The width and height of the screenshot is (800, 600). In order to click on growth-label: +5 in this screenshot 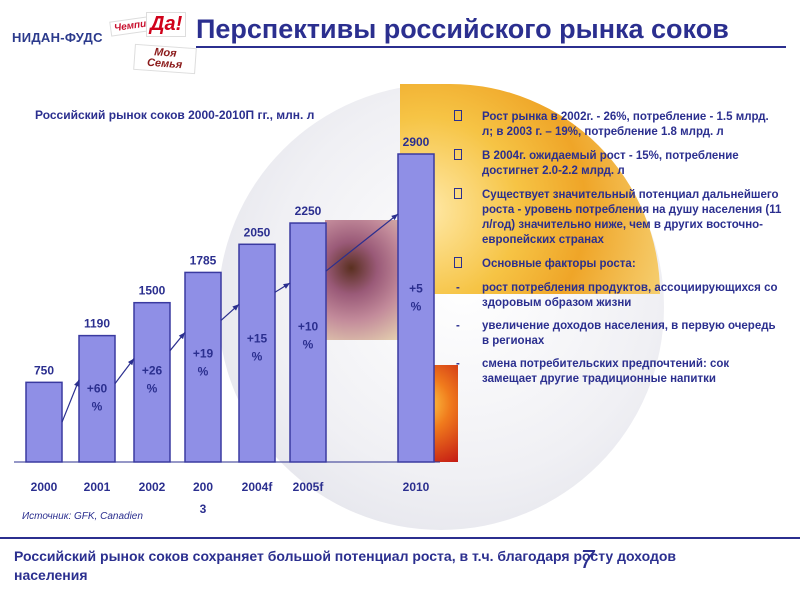, I will do `click(416, 289)`.